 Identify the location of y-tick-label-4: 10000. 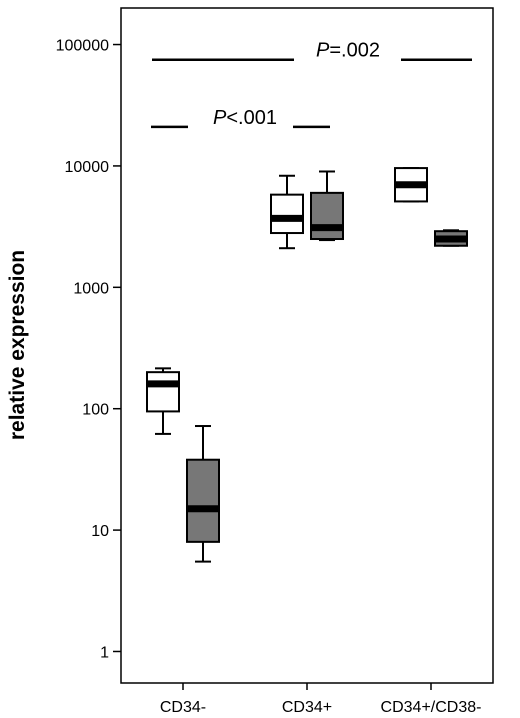
(87, 167).